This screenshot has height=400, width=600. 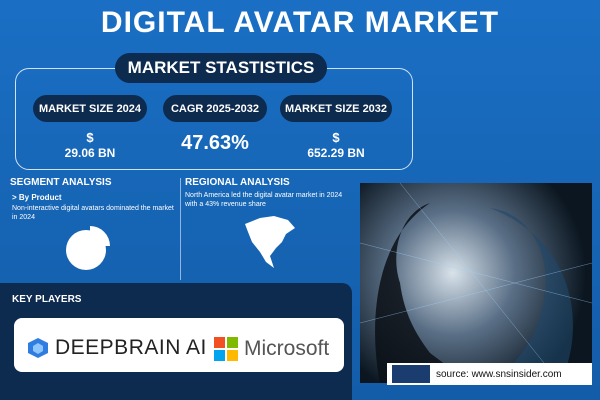 What do you see at coordinates (38, 348) in the screenshot?
I see `deepbrain-logo` at bounding box center [38, 348].